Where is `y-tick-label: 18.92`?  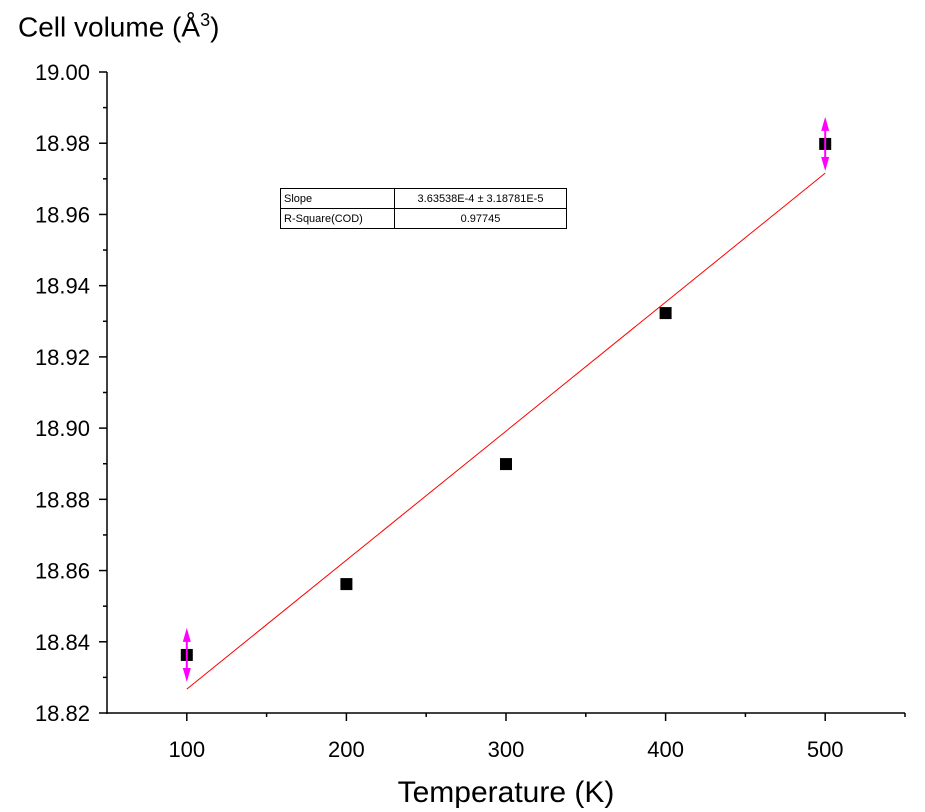 y-tick-label: 18.92 is located at coordinates (62, 357).